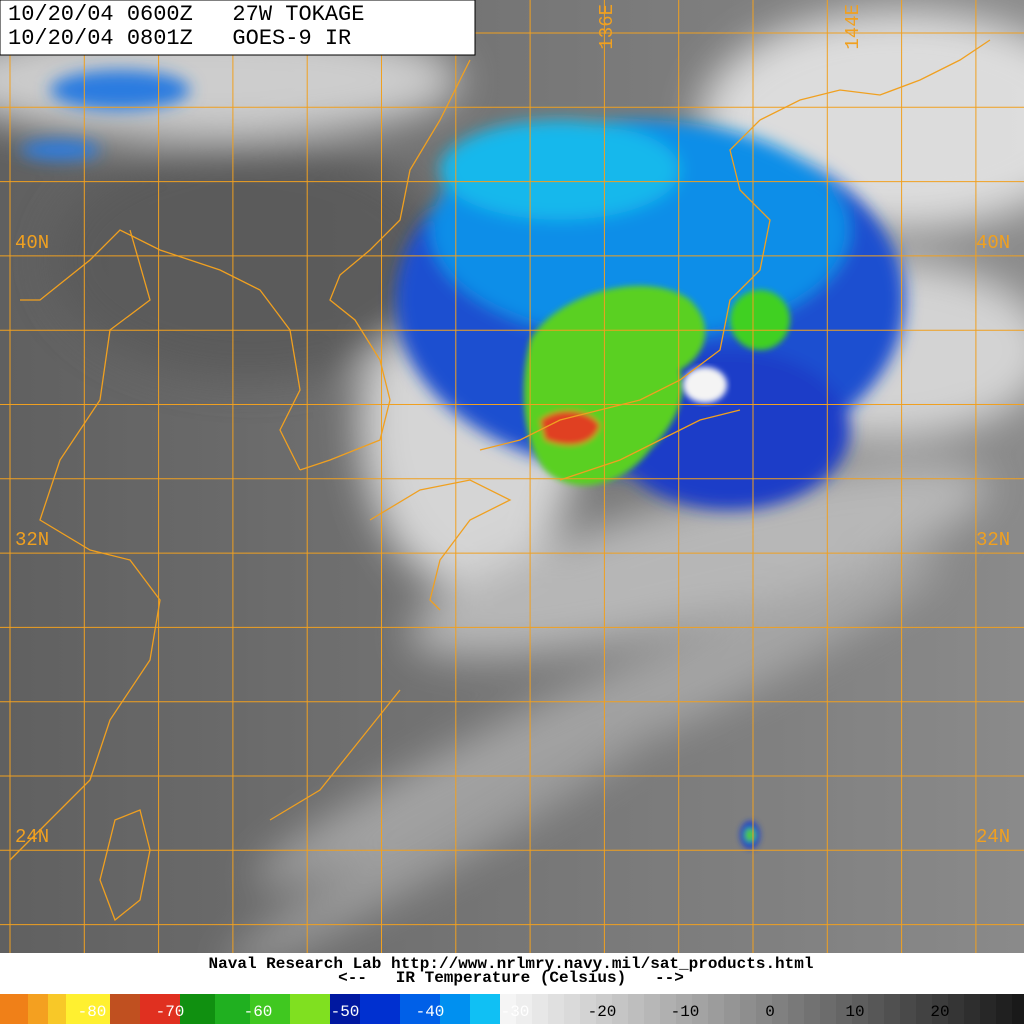  Describe the element at coordinates (430, 1012) in the screenshot. I see `colorbar-label: -40` at that location.